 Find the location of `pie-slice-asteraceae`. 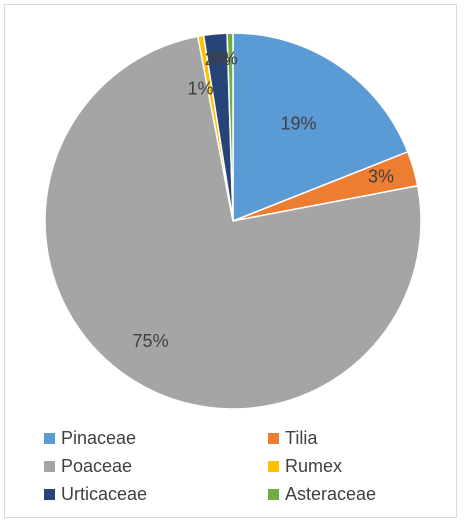

pie-slice-asteraceae is located at coordinates (230, 127).